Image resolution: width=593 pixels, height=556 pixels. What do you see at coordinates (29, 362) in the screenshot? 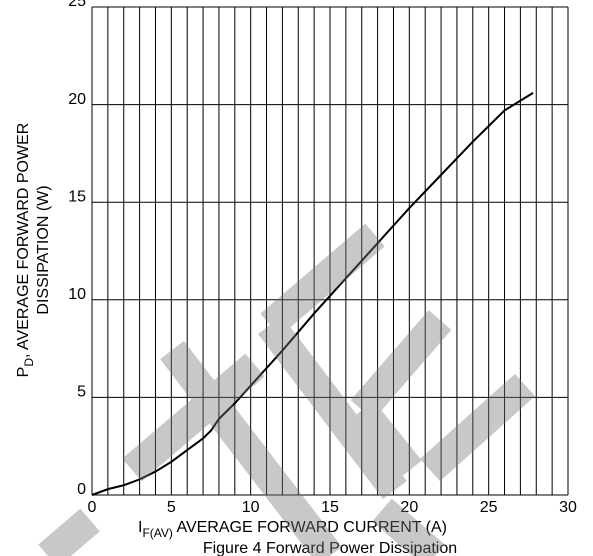
I see `y-label-sub: D` at bounding box center [29, 362].